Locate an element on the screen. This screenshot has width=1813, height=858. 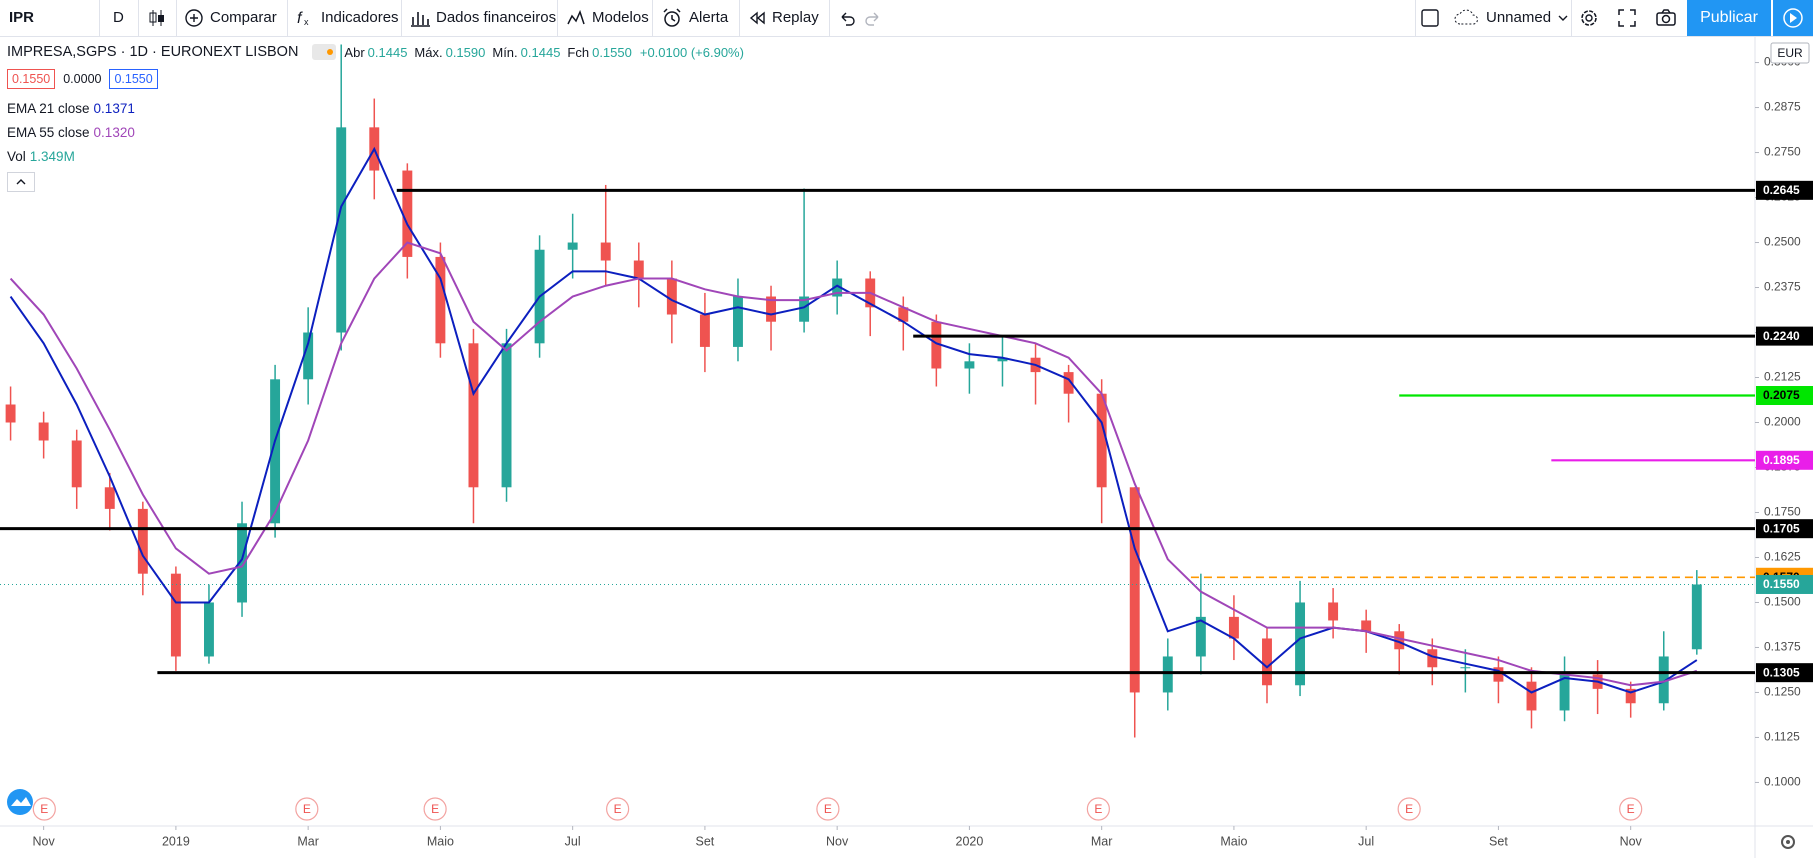
ema21-value: 0.1371 is located at coordinates (114, 108).